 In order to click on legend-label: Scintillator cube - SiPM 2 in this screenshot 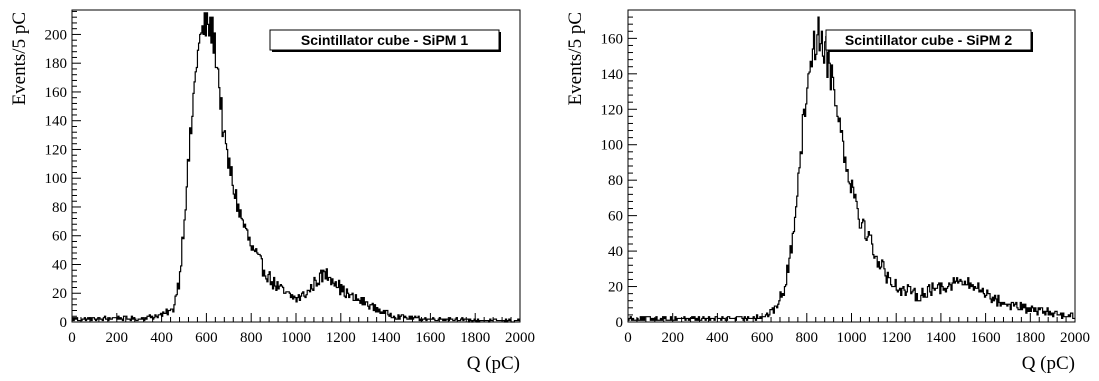, I will do `click(928, 40)`.